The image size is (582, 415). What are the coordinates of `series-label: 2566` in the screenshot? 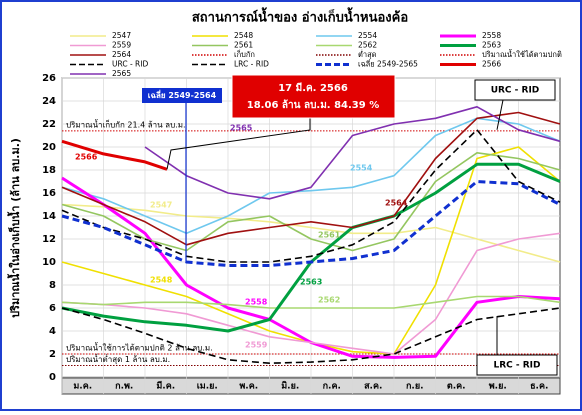 It's located at (86, 157).